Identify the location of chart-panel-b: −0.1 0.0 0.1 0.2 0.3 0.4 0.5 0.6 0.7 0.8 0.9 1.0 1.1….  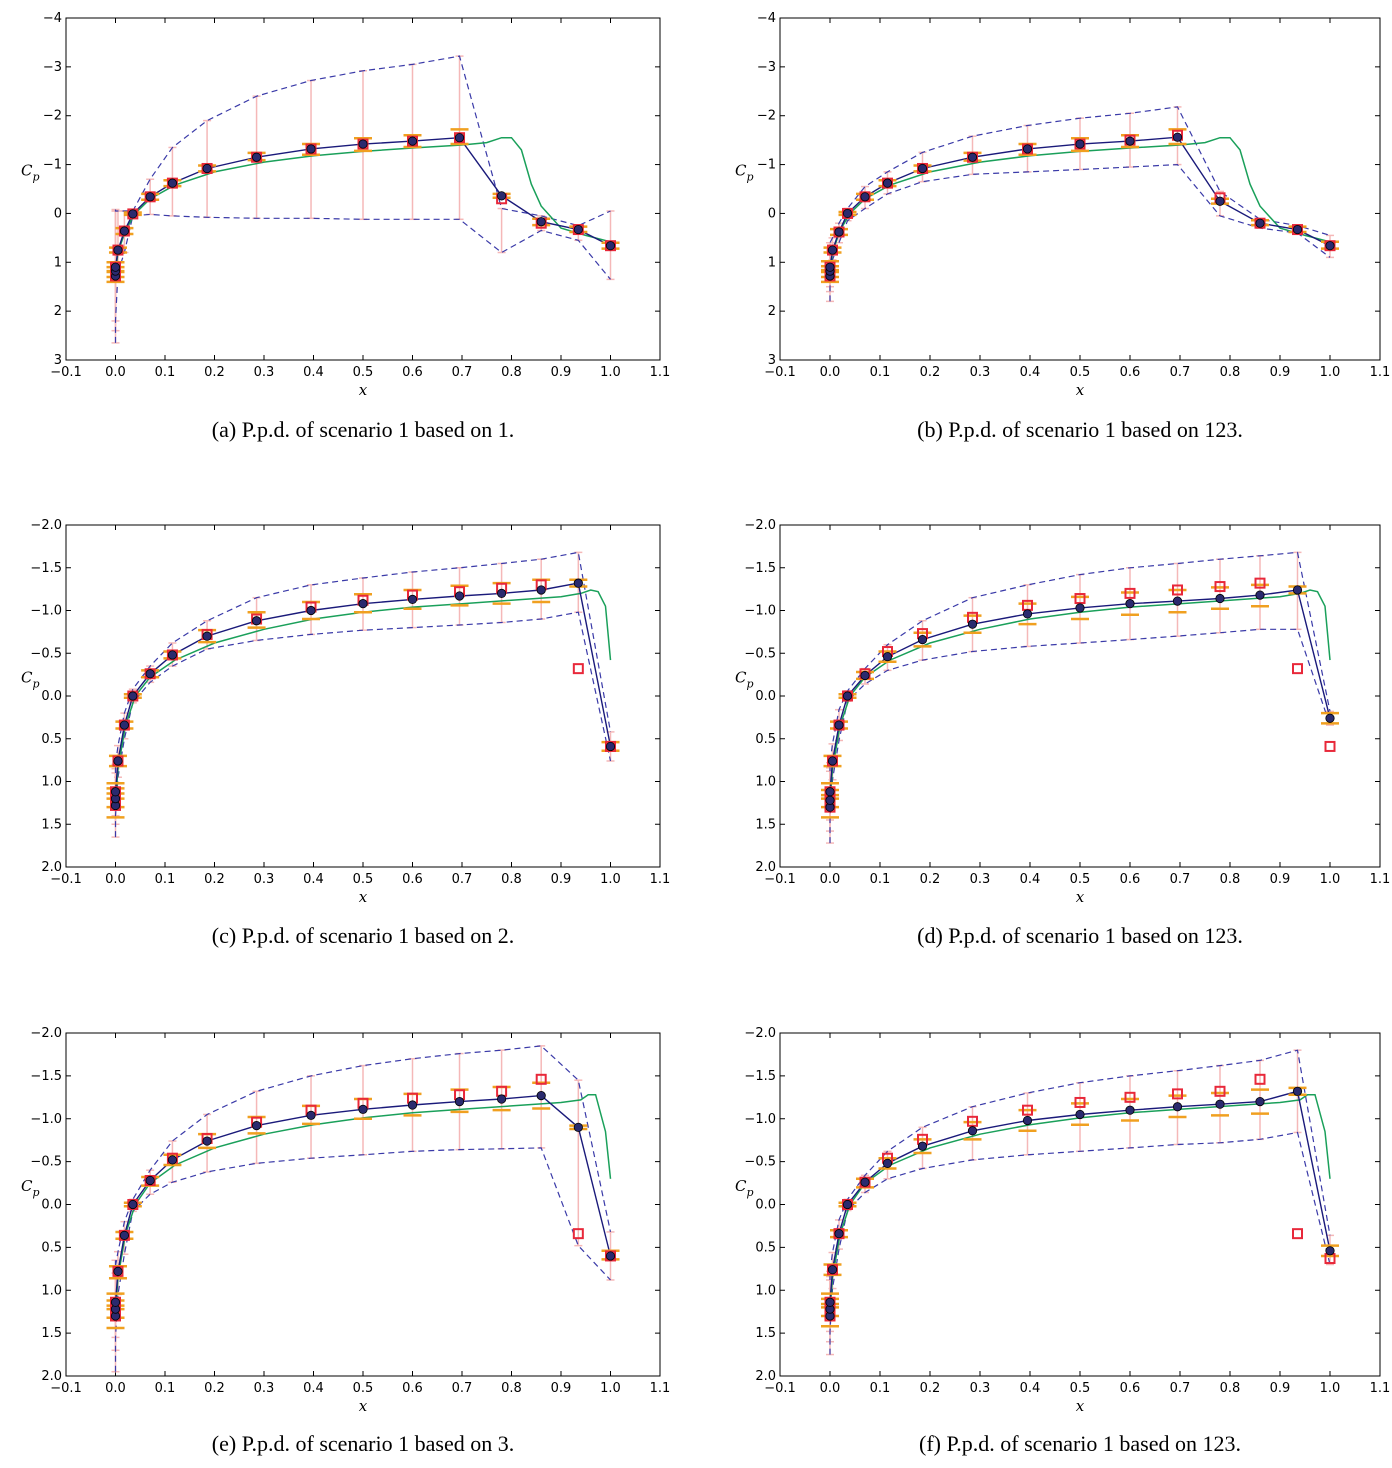
(1062, 226).